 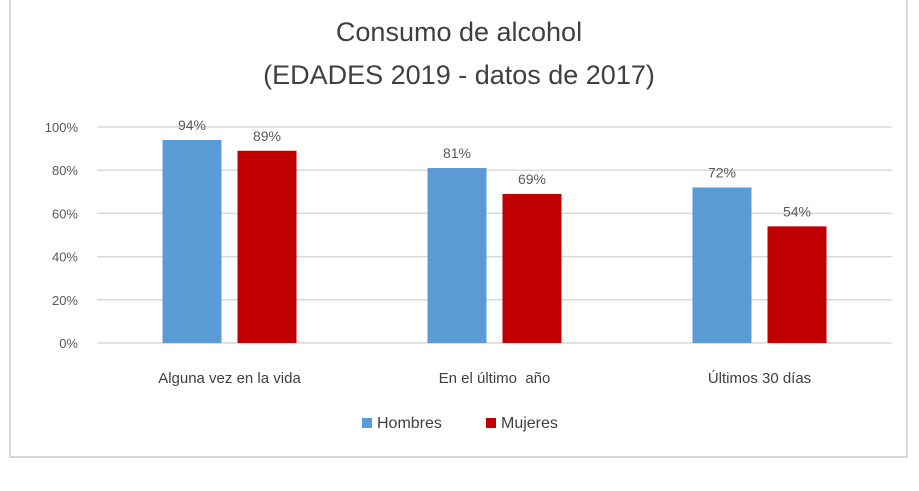 What do you see at coordinates (459, 32) in the screenshot?
I see `chart-title-line-1: Consumo de alcohol` at bounding box center [459, 32].